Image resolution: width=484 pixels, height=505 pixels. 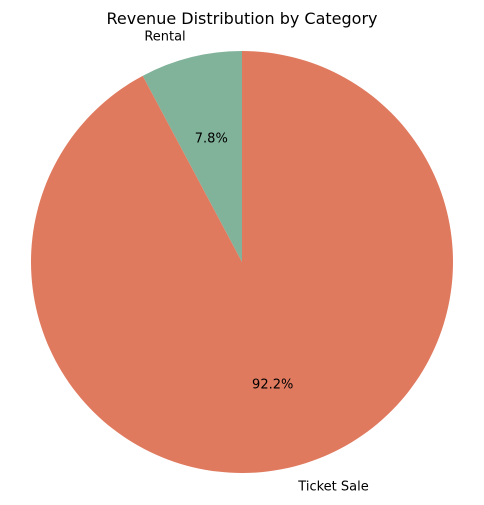 I want to click on pie-slice-rental, so click(x=192, y=156).